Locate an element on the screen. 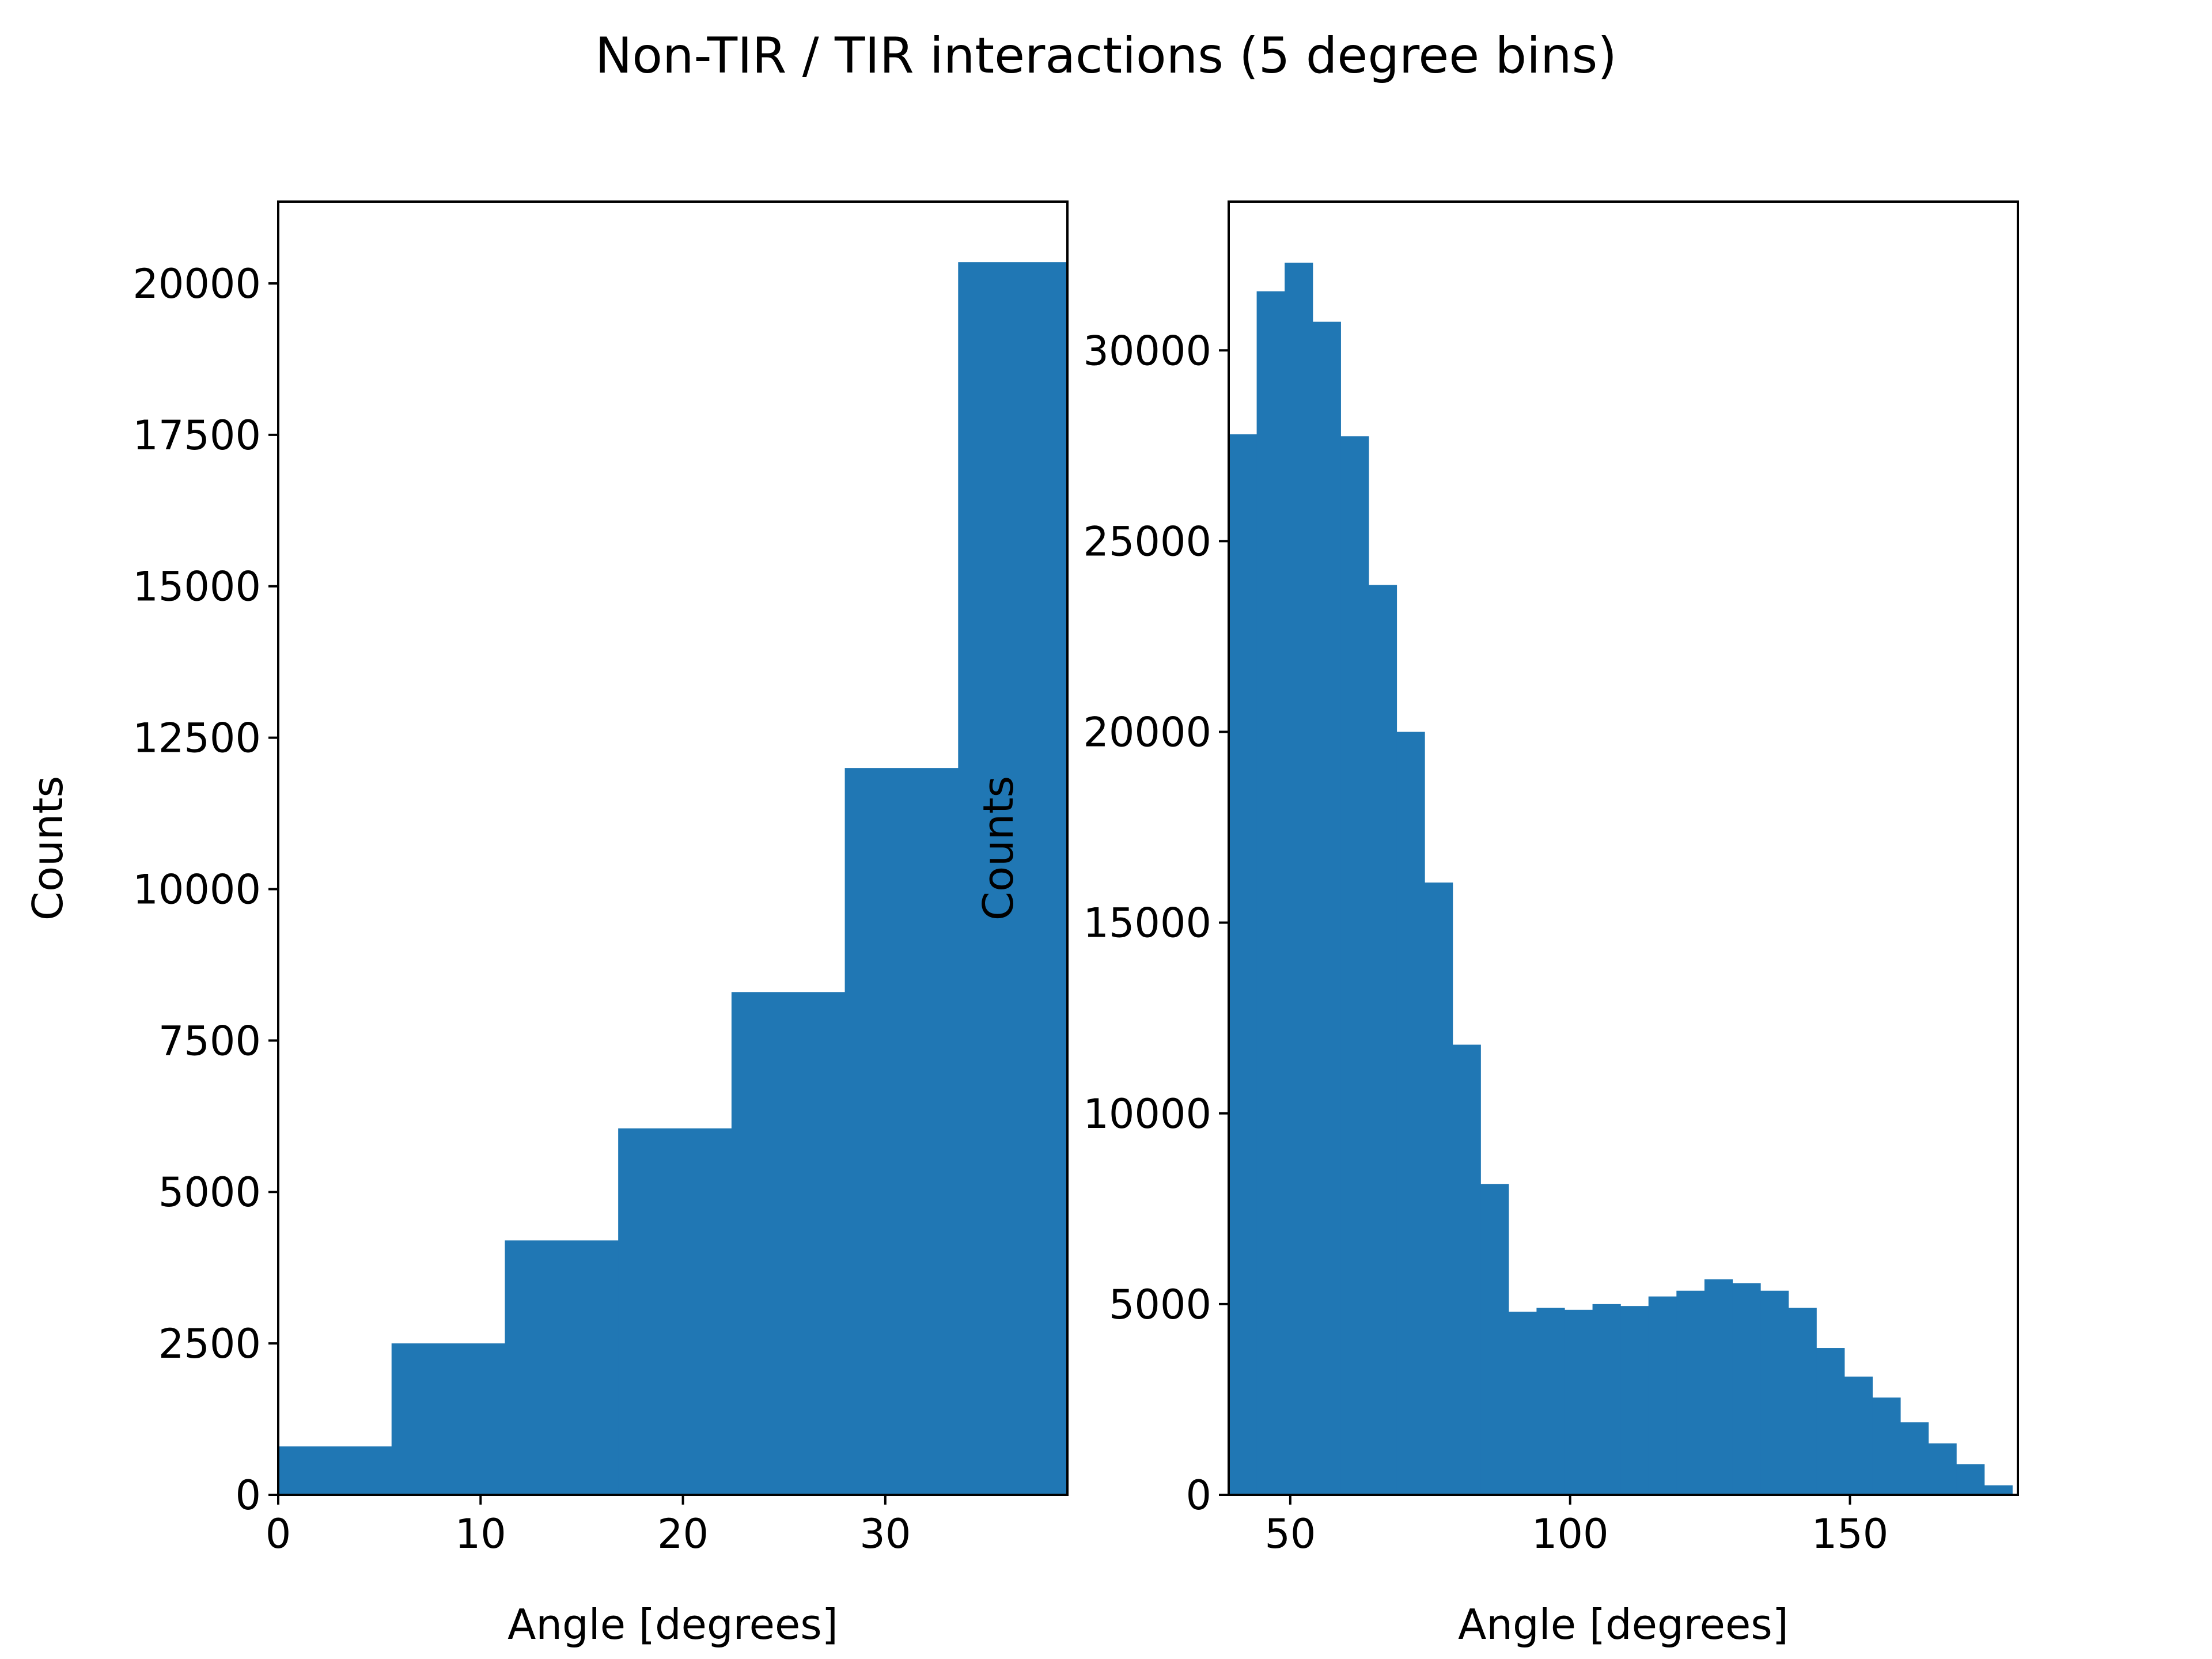 The height and width of the screenshot is (1659, 2212). x-tick-label: 50 is located at coordinates (1290, 1534).